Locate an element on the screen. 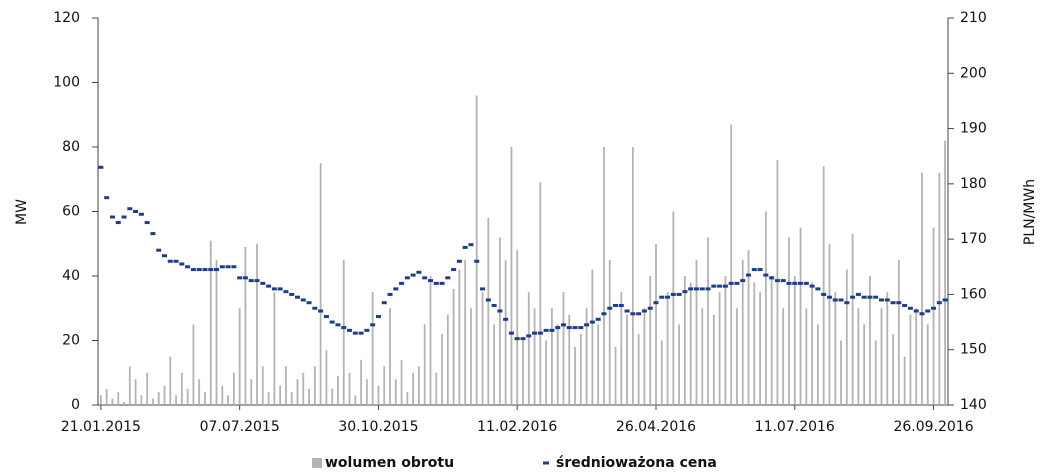 The height and width of the screenshot is (473, 1047). y2-tick-label: 170 is located at coordinates (973, 239).